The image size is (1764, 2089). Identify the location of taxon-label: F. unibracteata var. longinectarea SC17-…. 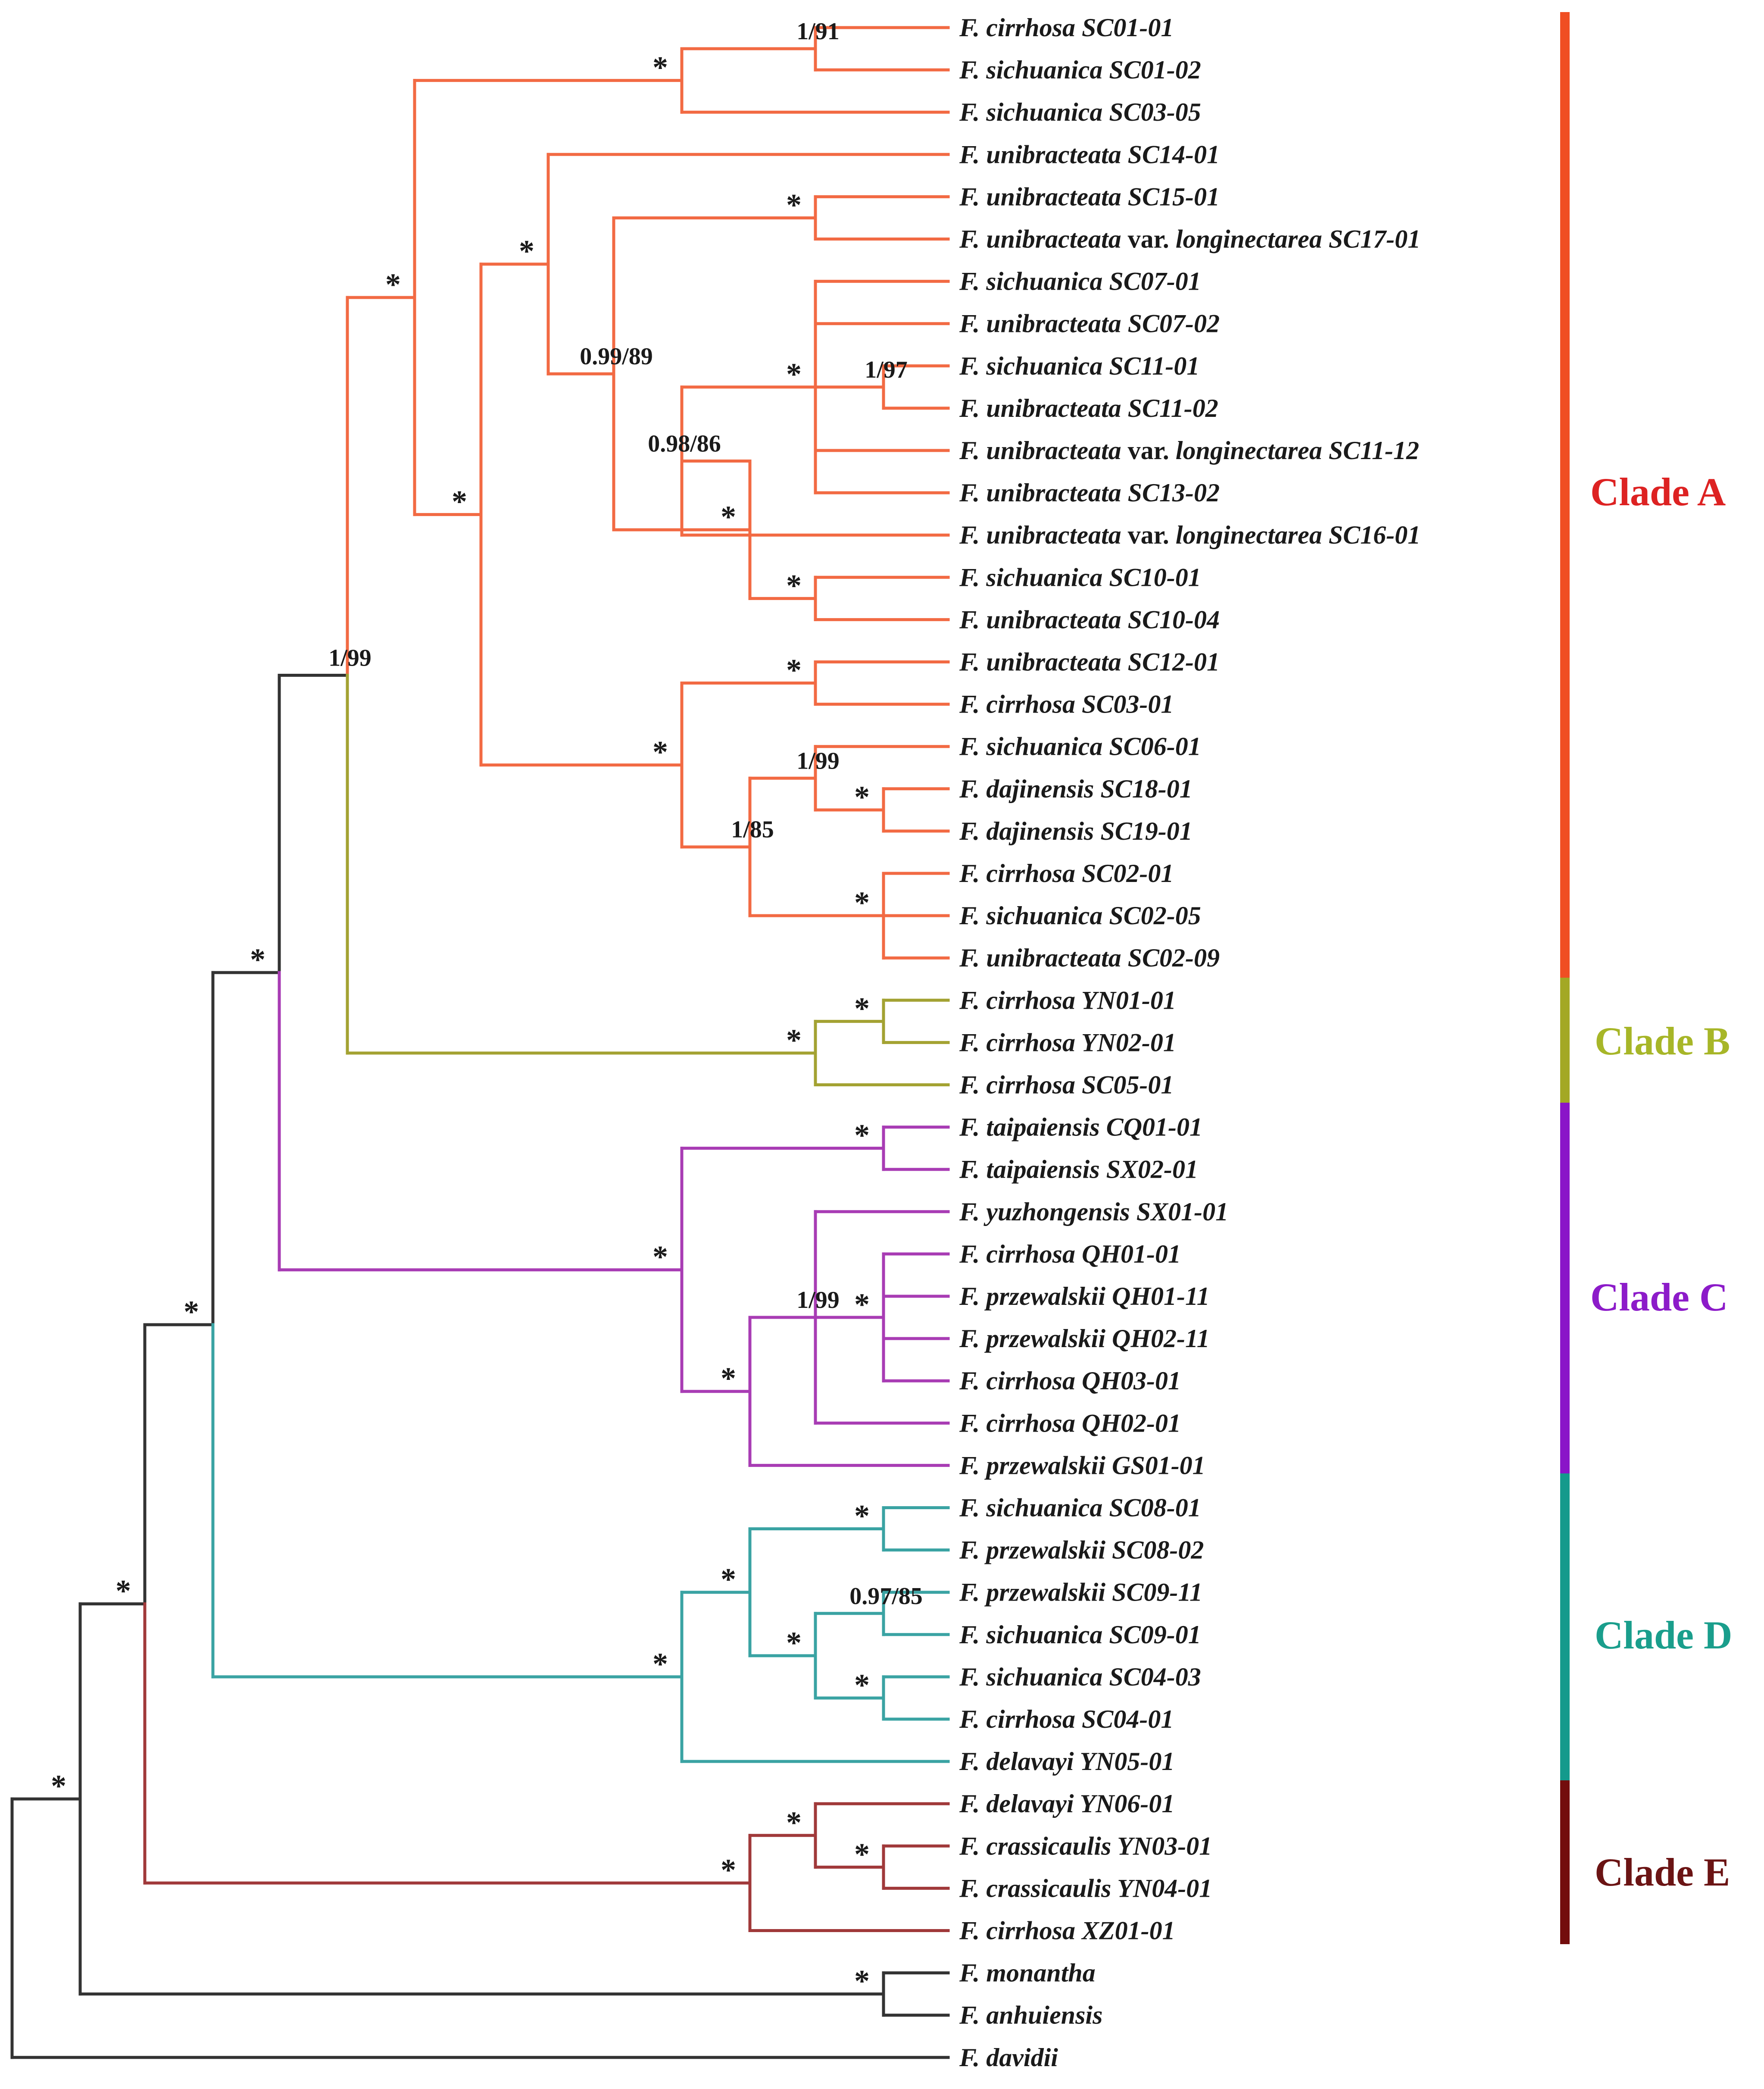
(1190, 239).